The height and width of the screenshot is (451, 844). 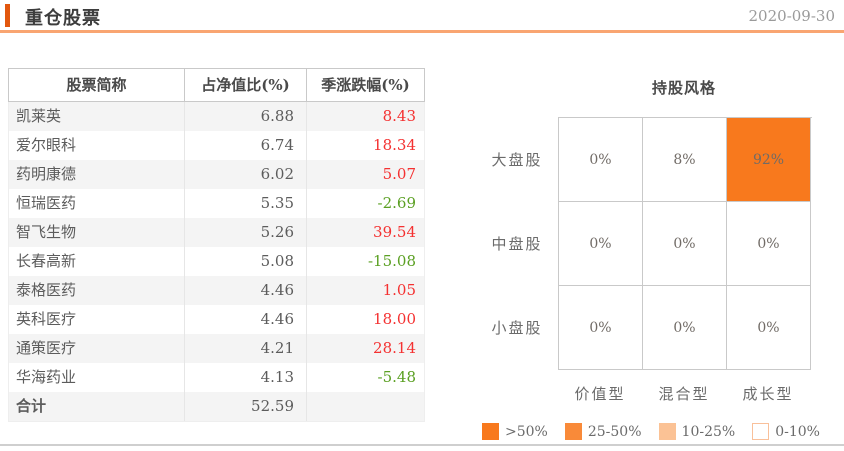 I want to click on weight-cell: 6.74, so click(x=245, y=145).